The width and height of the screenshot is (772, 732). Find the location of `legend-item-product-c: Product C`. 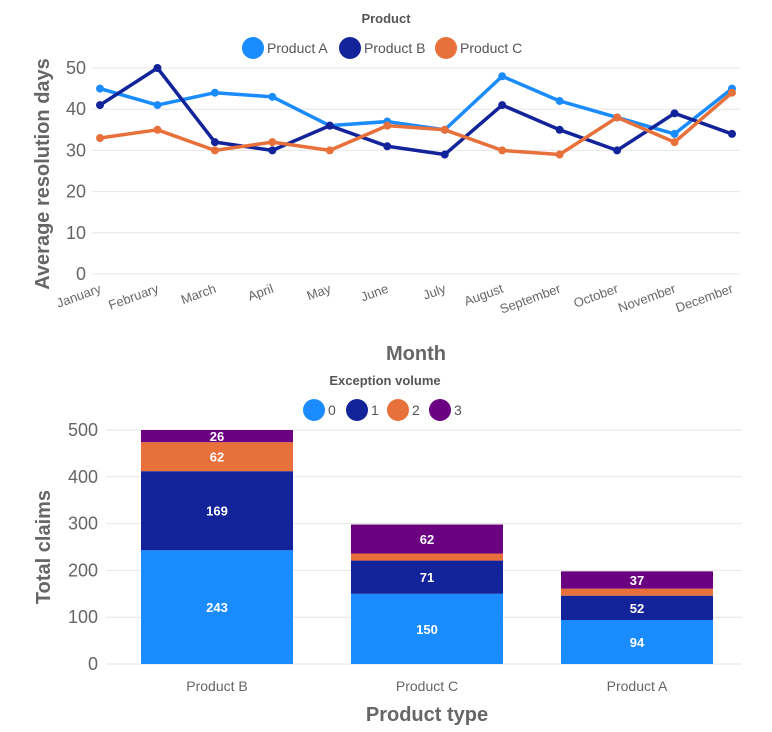

legend-item-product-c: Product C is located at coordinates (478, 48).